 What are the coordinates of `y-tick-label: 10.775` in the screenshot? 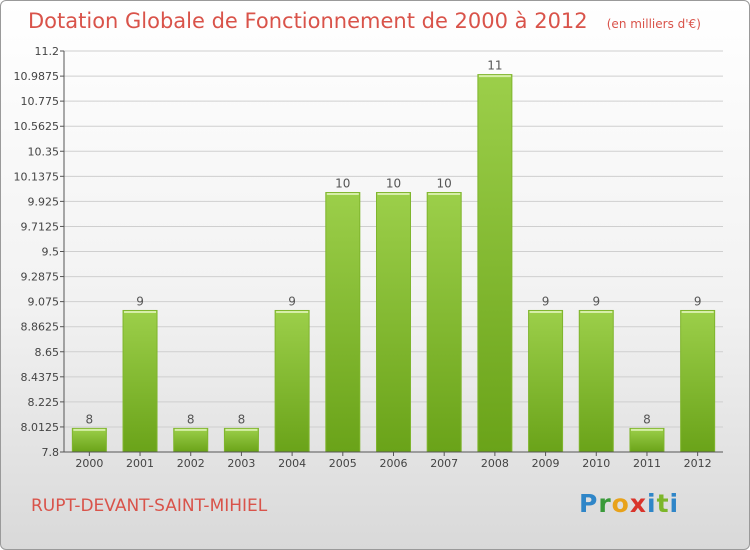 It's located at (40, 101).